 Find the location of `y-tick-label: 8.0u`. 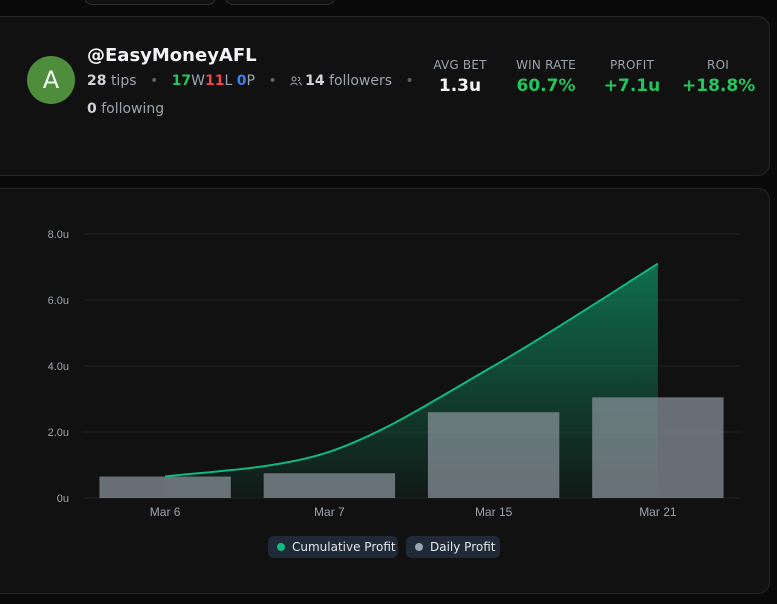

y-tick-label: 8.0u is located at coordinates (58, 235).